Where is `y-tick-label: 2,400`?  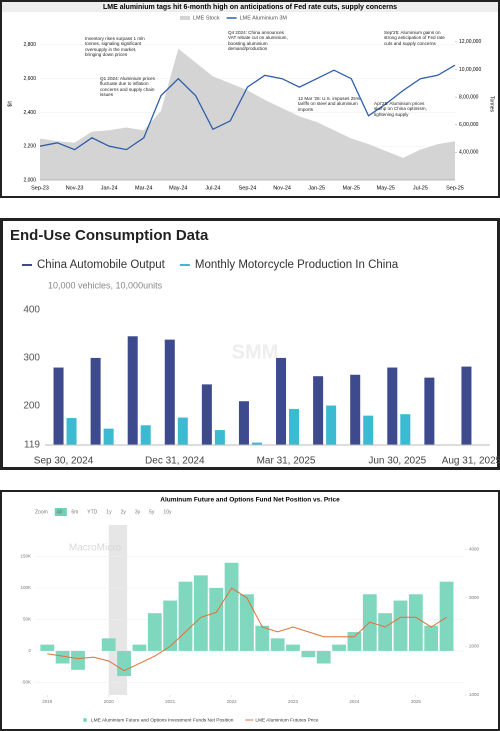
y-tick-label: 2,400 is located at coordinates (29, 113).